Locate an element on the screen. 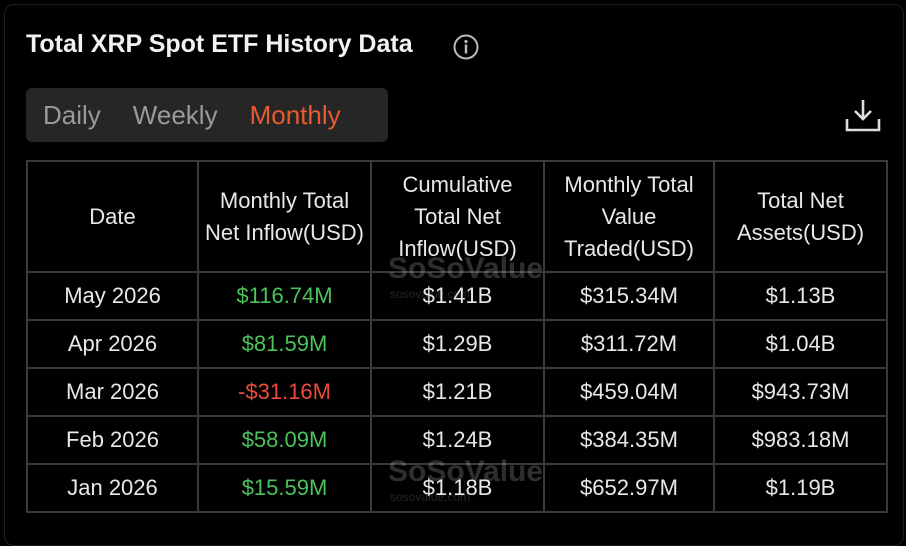 The width and height of the screenshot is (906, 546). value-cell: $1.21B is located at coordinates (457, 392).